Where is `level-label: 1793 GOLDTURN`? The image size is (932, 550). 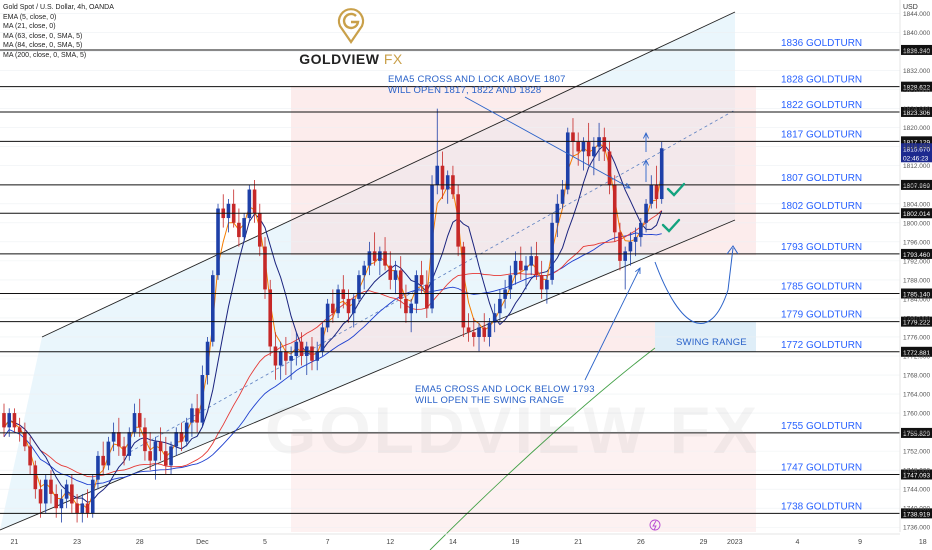 level-label: 1793 GOLDTURN is located at coordinates (821, 247).